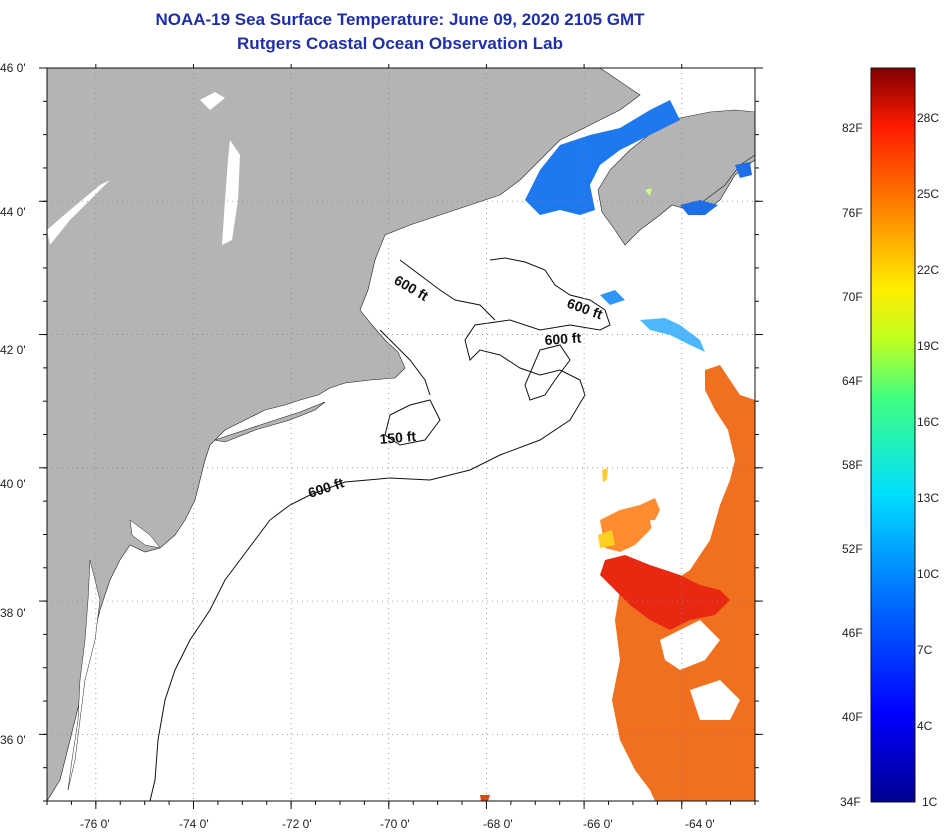 The image size is (944, 832). I want to click on colorbar-c-label: 19C, so click(928, 346).